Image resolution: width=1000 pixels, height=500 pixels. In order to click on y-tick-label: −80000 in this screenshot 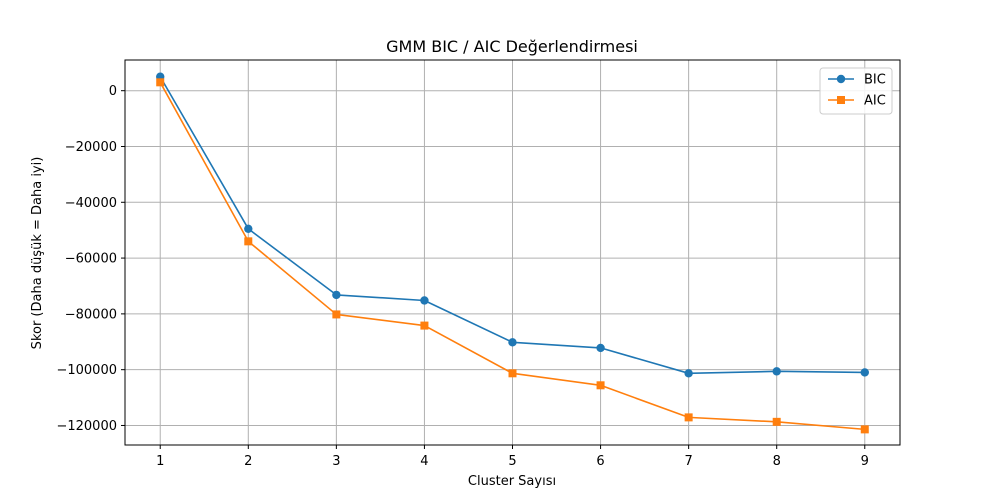, I will do `click(91, 314)`.